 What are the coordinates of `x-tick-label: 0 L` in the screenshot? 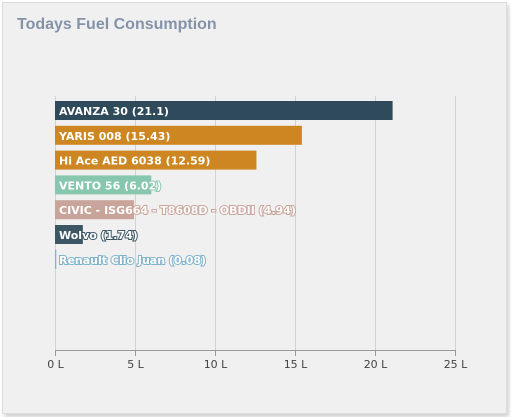 It's located at (55, 364).